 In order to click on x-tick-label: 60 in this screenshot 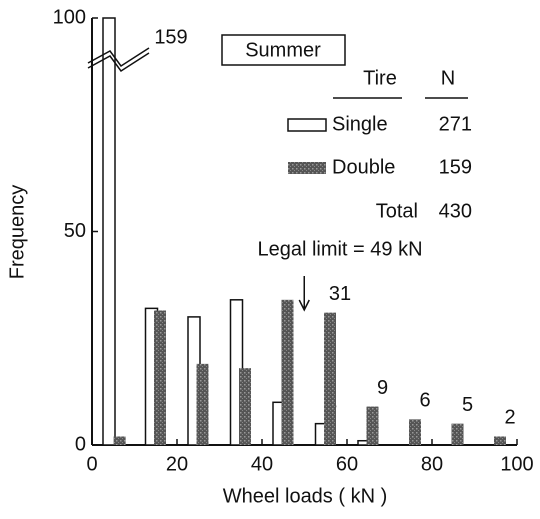, I will do `click(347, 464)`.